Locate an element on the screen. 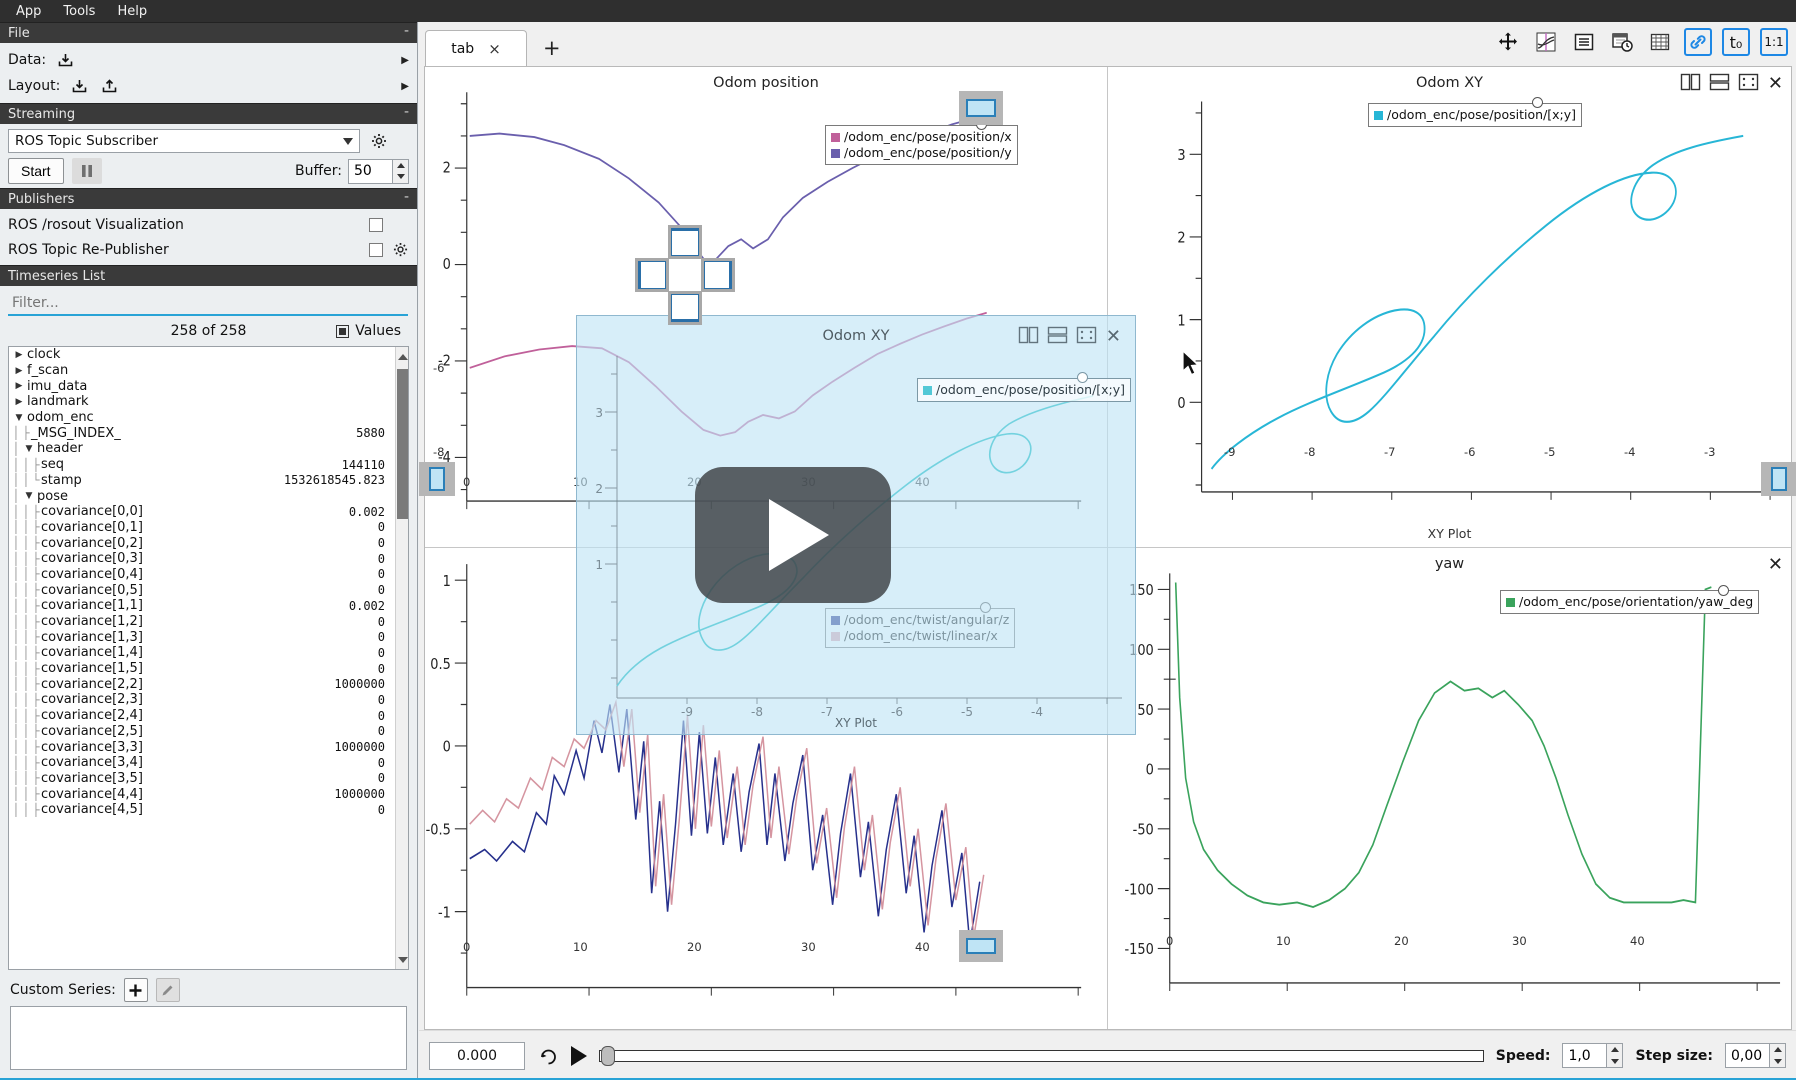 This screenshot has width=1796, height=1080. publishers-collapse-icon: - is located at coordinates (406, 196).